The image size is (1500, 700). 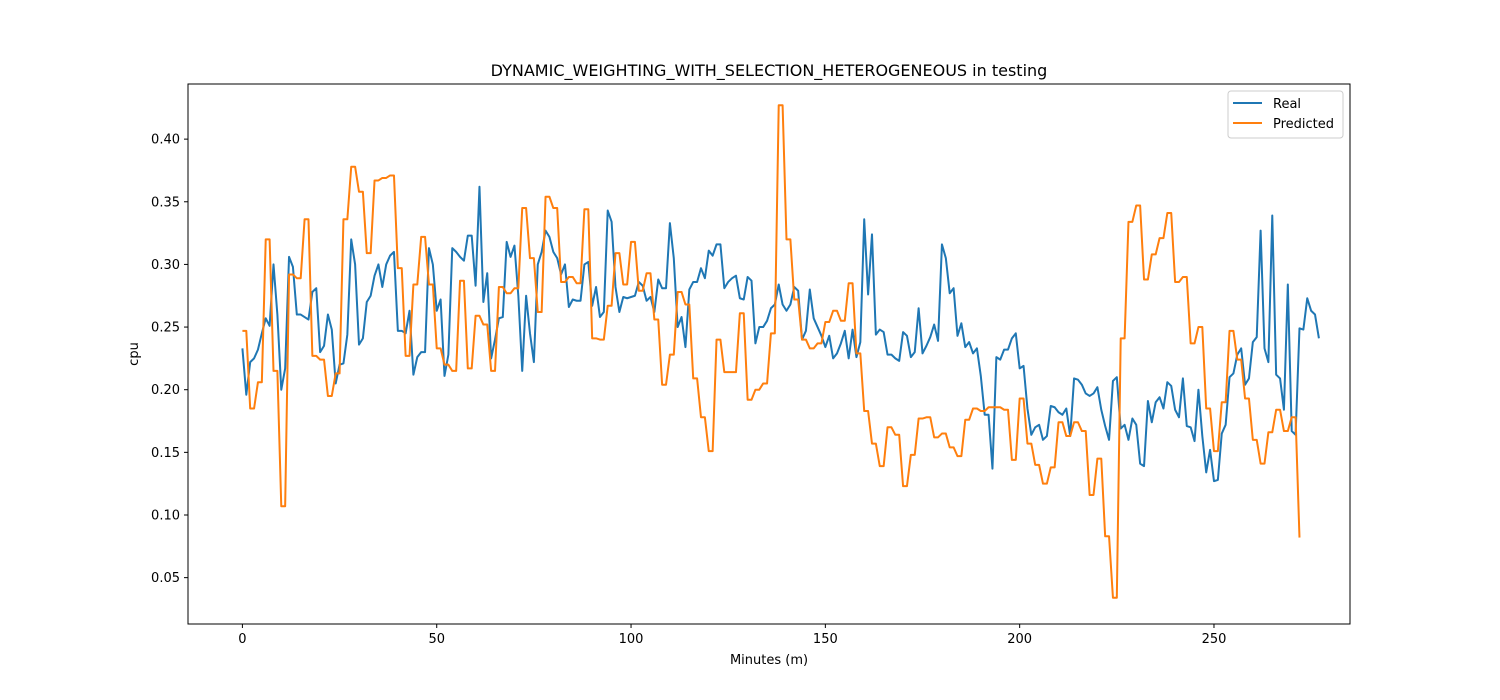 What do you see at coordinates (1303, 124) in the screenshot?
I see `legend-label-predicted: Predicted` at bounding box center [1303, 124].